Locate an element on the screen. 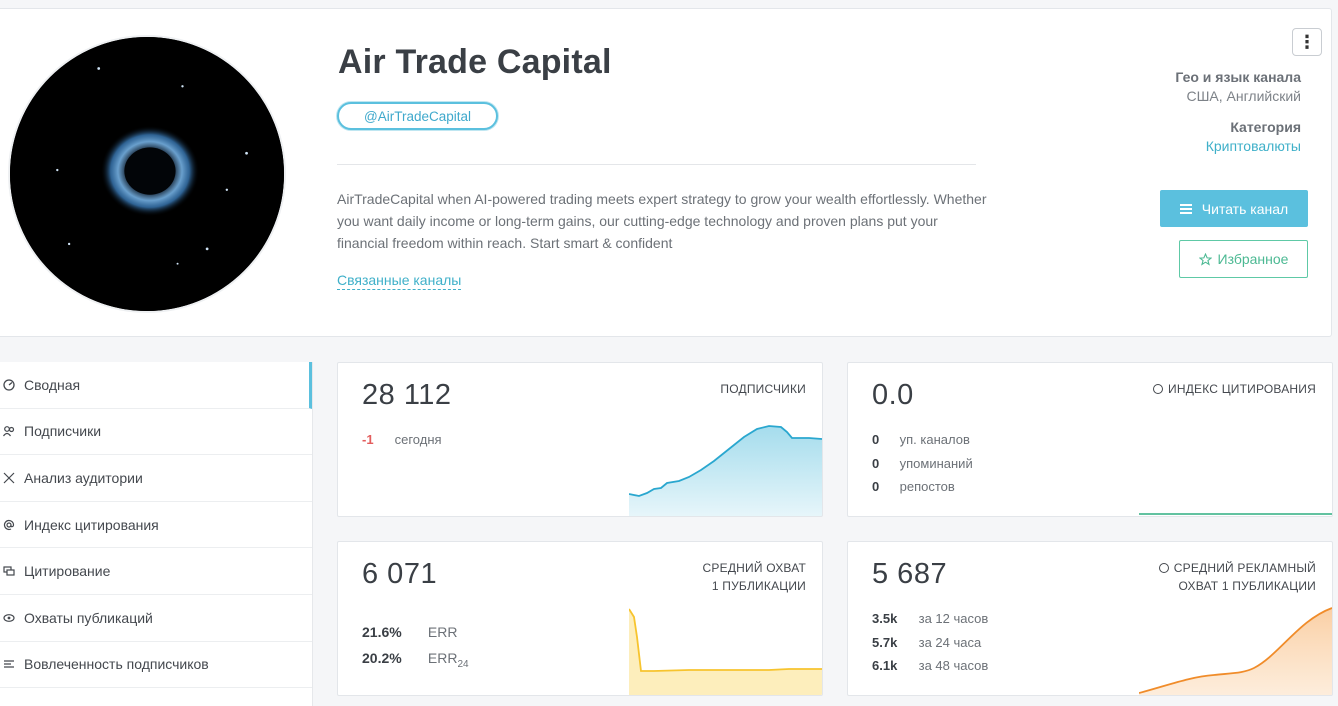  citation-index-label: ИНДЕКС ЦИТИРОВАНИЯ is located at coordinates (1234, 389).